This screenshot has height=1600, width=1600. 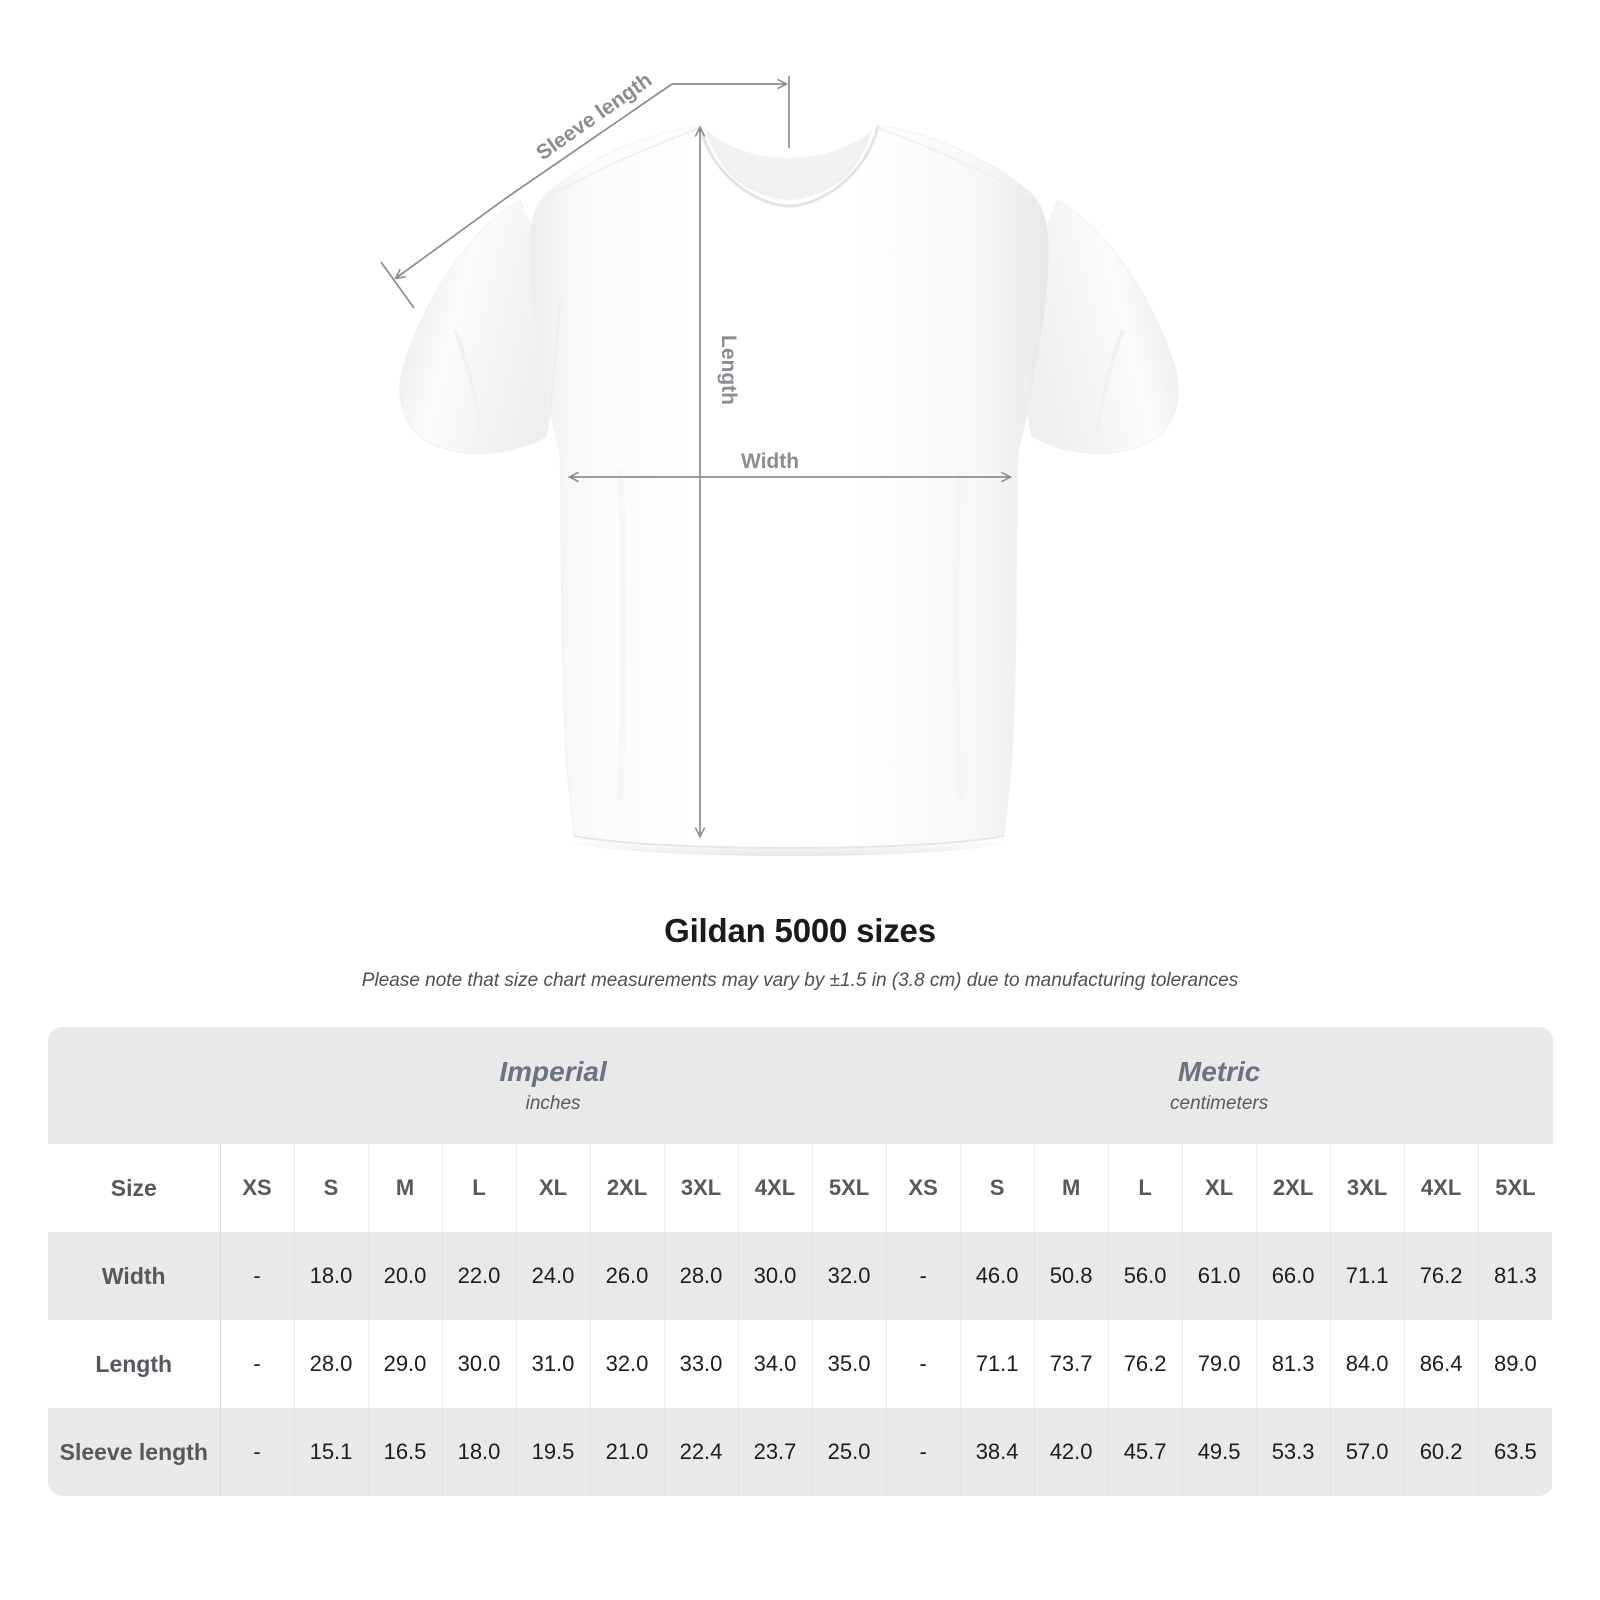 I want to click on cell-sleeve-imperial-xl: 19.5, so click(x=553, y=1452).